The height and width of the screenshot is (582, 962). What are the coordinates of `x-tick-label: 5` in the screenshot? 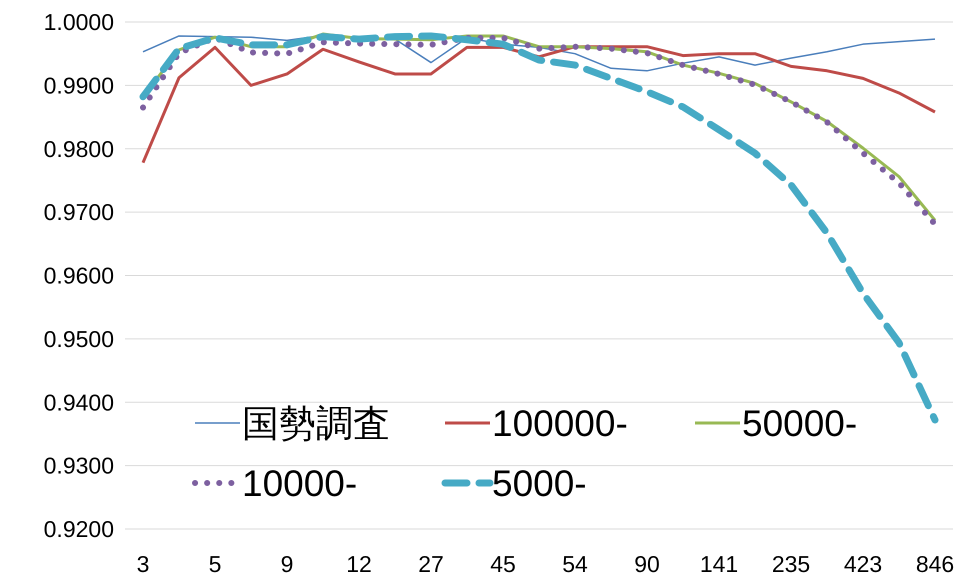 It's located at (215, 564).